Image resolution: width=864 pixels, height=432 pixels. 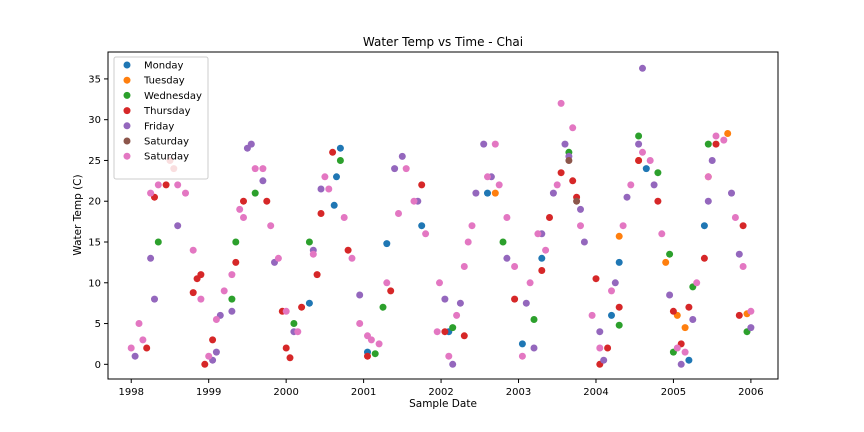 What do you see at coordinates (285, 392) in the screenshot?
I see `x-tick-label: 2000` at bounding box center [285, 392].